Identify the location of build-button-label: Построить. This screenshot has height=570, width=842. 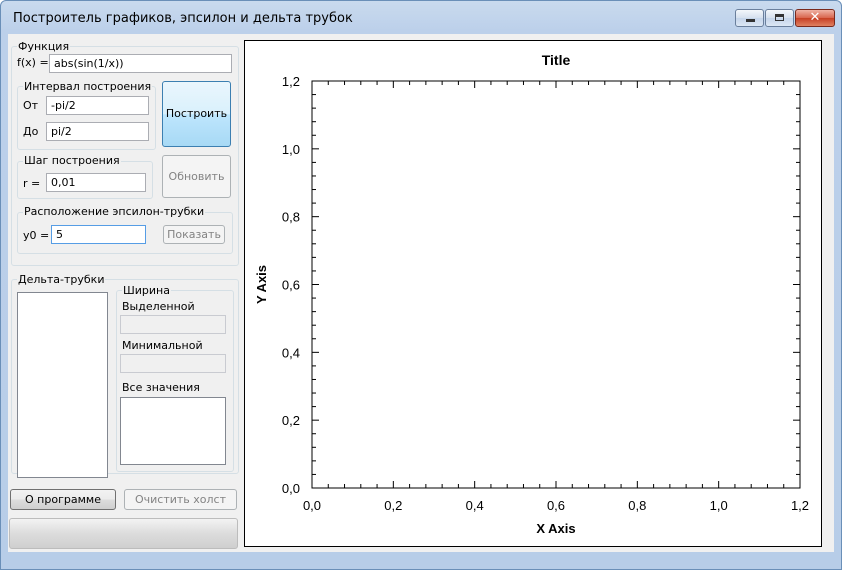
(196, 113).